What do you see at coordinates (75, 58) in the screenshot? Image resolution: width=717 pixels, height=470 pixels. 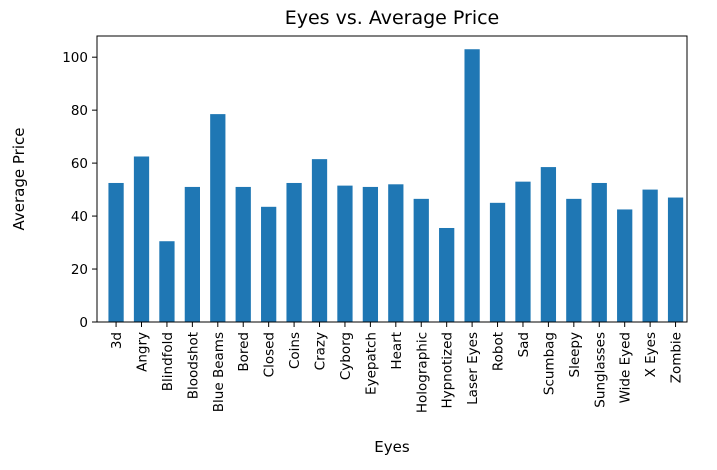 I see `y-tick-label: 100` at bounding box center [75, 58].